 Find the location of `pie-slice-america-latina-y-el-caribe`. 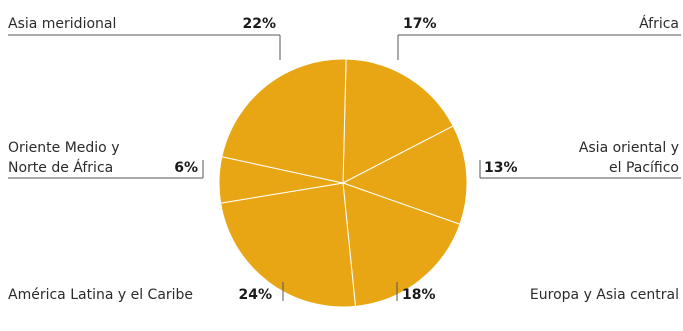

pie-slice-america-latina-y-el-caribe is located at coordinates (288, 245).